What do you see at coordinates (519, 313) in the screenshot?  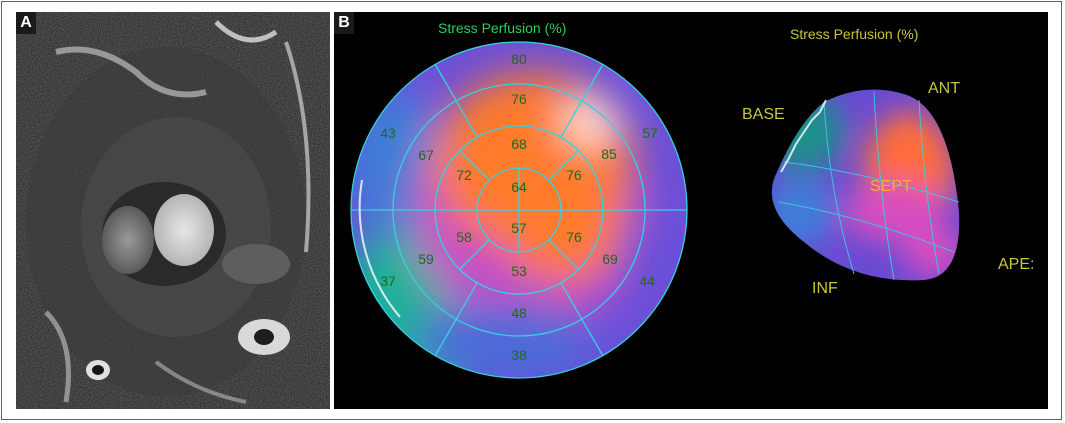 I see `segment-label: 48` at bounding box center [519, 313].